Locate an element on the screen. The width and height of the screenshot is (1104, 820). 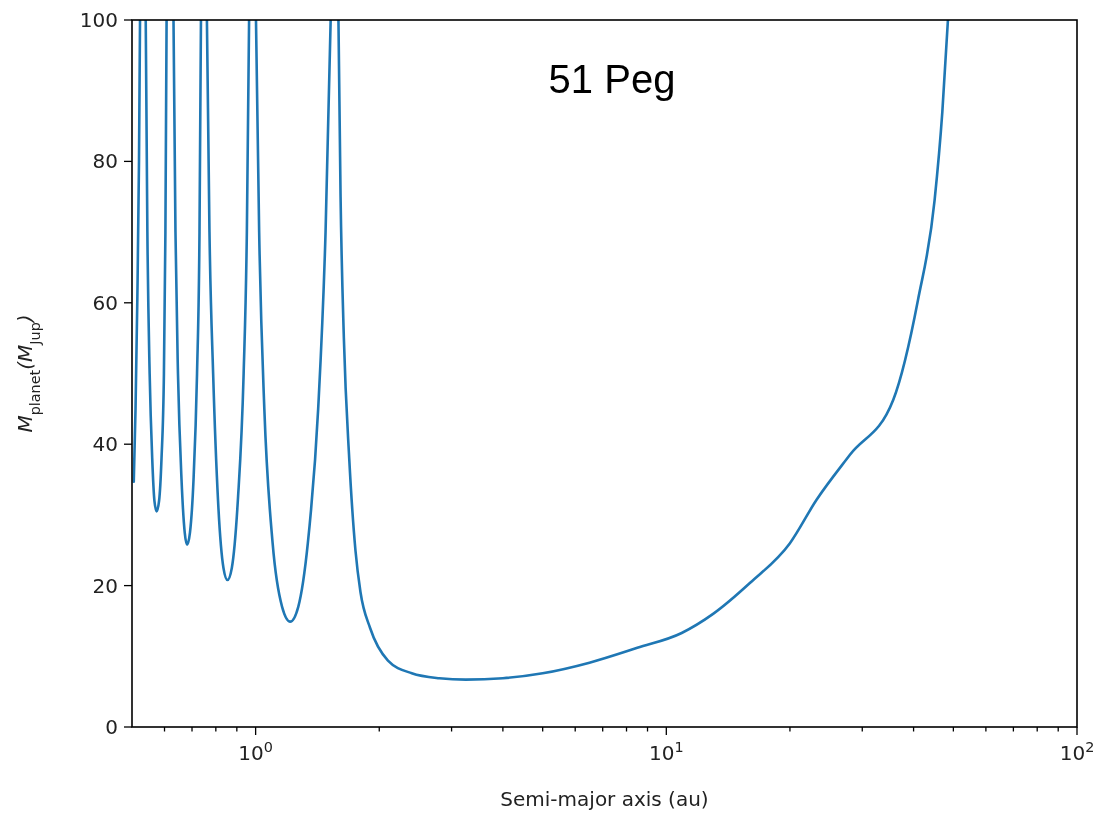
y-tick-label: 80 is located at coordinates (105, 161).